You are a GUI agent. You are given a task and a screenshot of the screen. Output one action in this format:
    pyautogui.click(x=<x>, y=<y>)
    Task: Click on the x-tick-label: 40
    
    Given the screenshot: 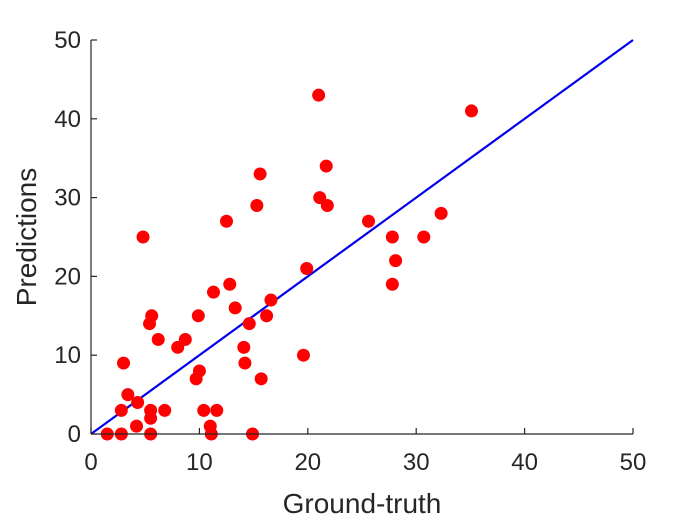 What is the action you would take?
    pyautogui.click(x=524, y=462)
    